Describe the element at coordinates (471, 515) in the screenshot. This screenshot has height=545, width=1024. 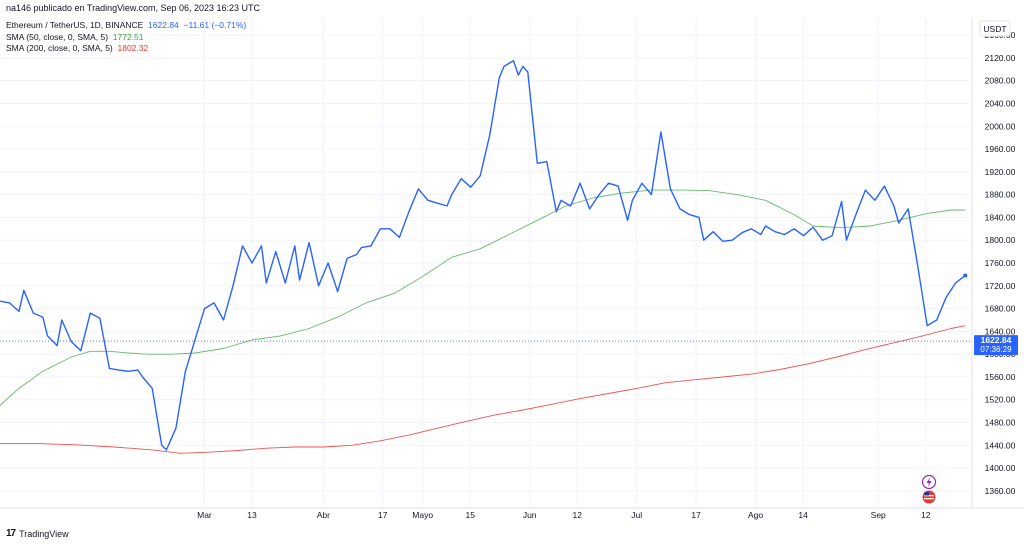
I see `x-tick-label: 15` at that location.